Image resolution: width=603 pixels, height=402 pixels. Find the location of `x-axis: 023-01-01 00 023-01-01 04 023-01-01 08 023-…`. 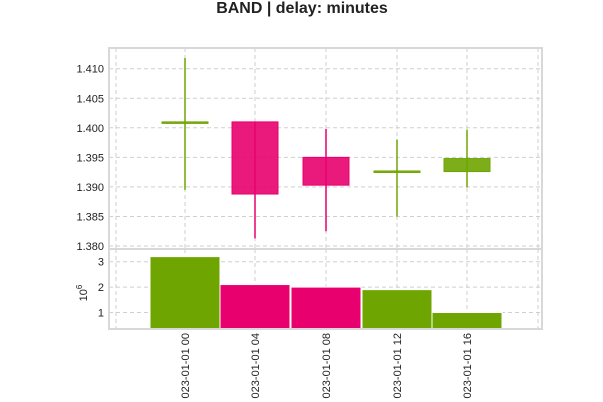

x-axis: 023-01-01 00 023-01-01 04 023-01-01 08 023-… is located at coordinates (327, 365).